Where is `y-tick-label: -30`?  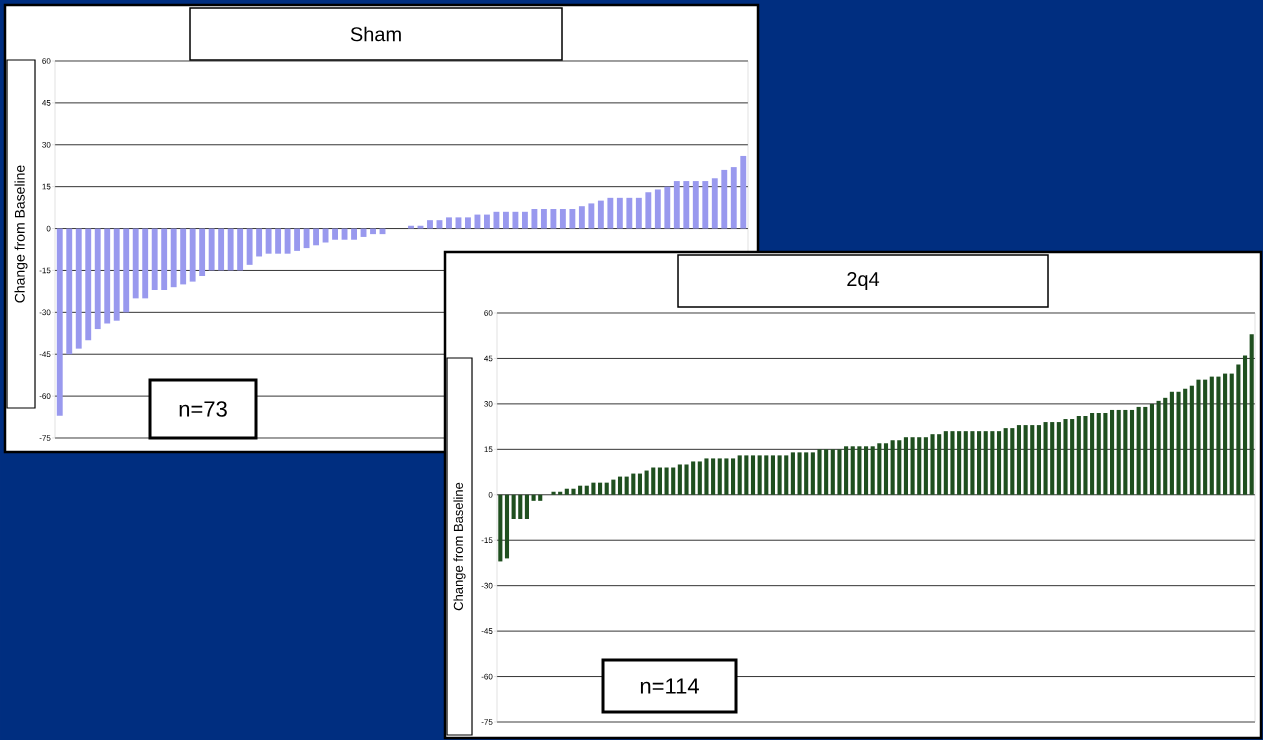 y-tick-label: -30 is located at coordinates (487, 585).